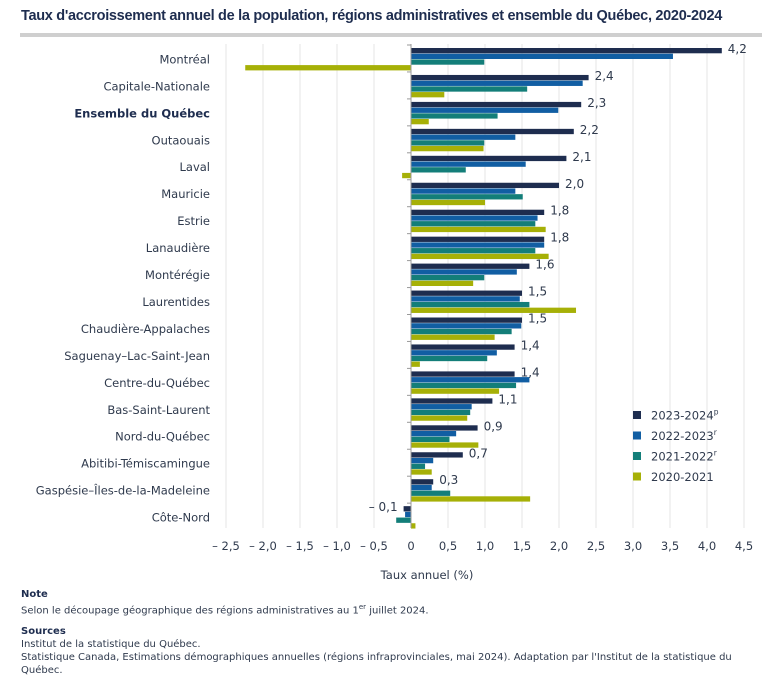  What do you see at coordinates (176, 302) in the screenshot?
I see `category-label: Laurentides` at bounding box center [176, 302].